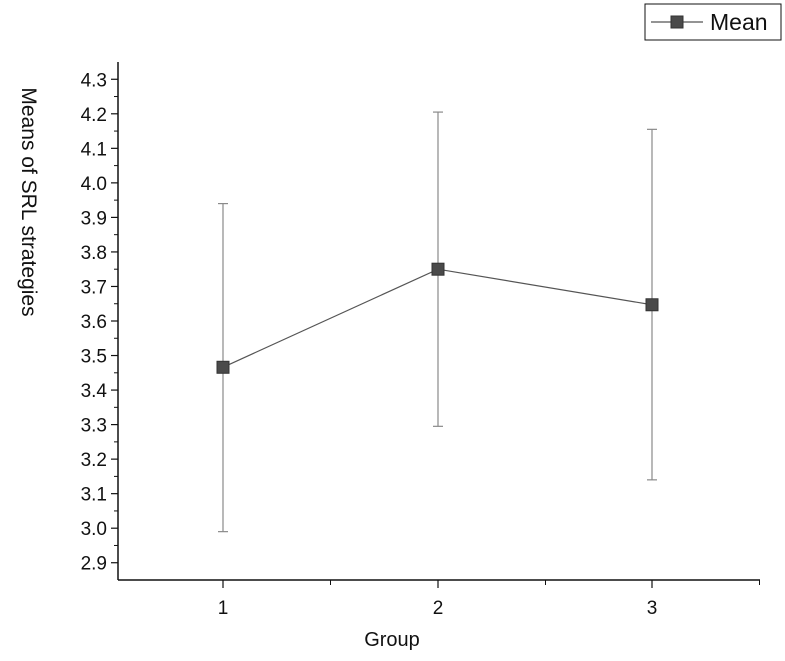 The height and width of the screenshot is (661, 785). I want to click on x-tick-label: 1, so click(223, 608).